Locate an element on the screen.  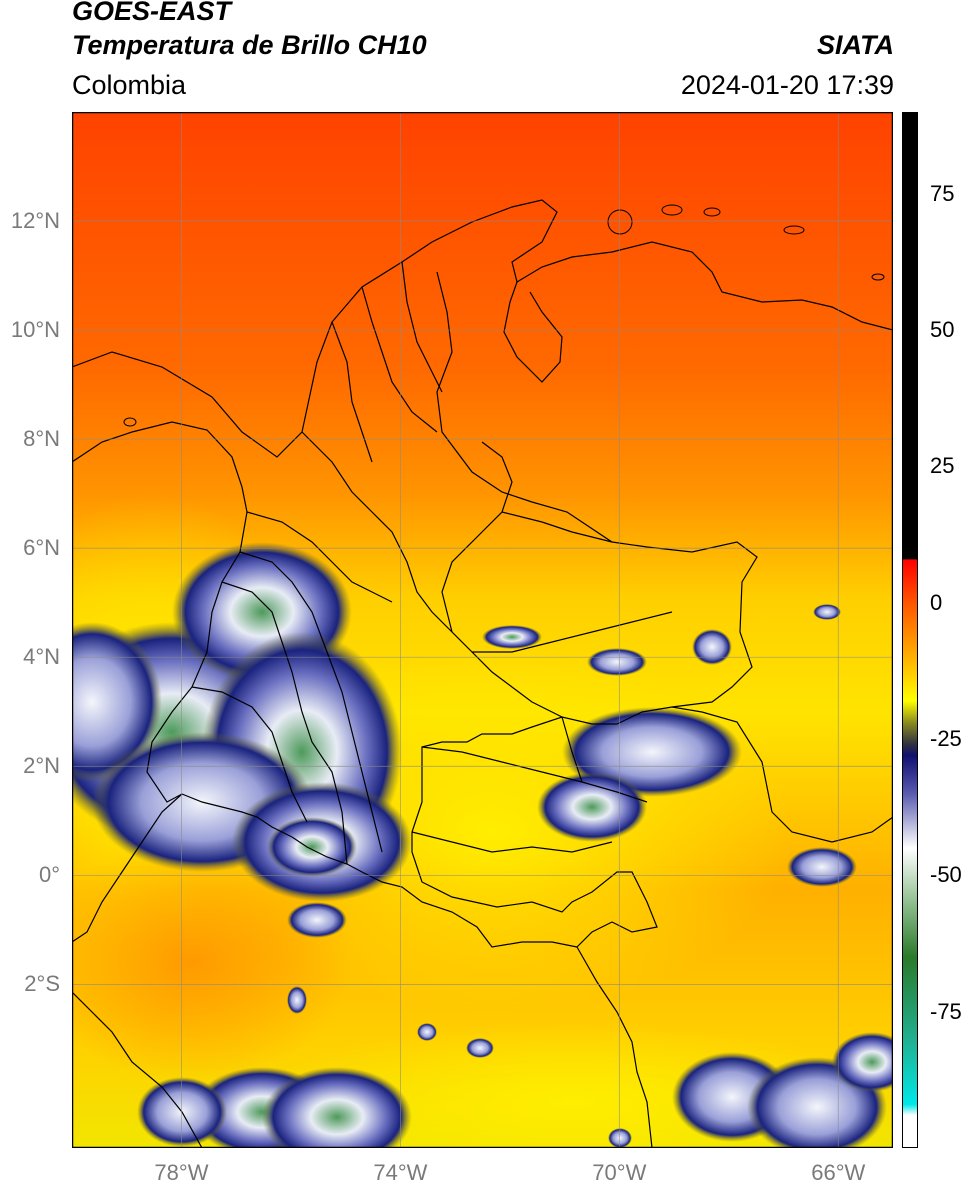
island-aruba is located at coordinates (620, 222).